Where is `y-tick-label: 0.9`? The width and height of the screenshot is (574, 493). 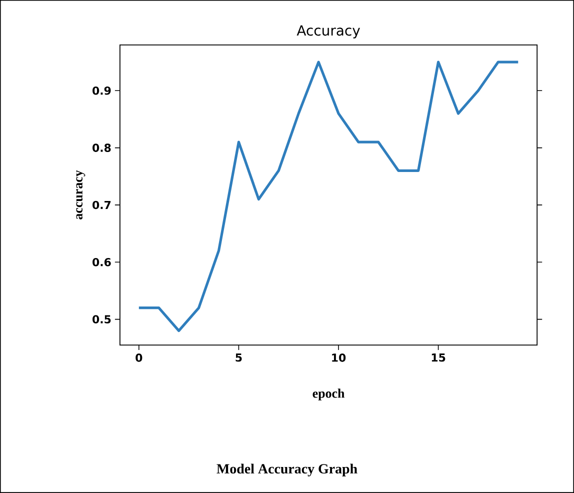
y-tick-label: 0.9 is located at coordinates (101, 90).